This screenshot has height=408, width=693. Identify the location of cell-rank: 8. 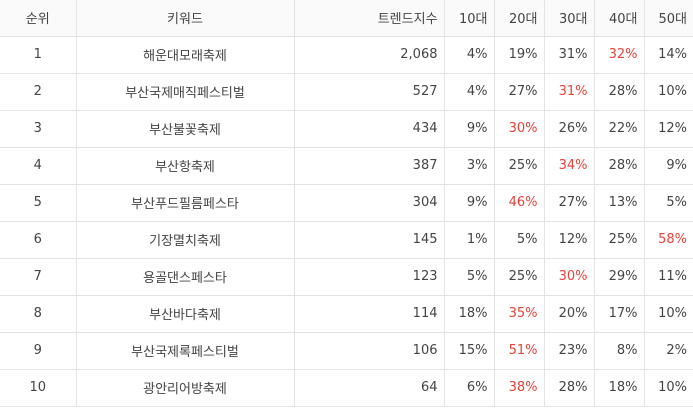
(38, 313).